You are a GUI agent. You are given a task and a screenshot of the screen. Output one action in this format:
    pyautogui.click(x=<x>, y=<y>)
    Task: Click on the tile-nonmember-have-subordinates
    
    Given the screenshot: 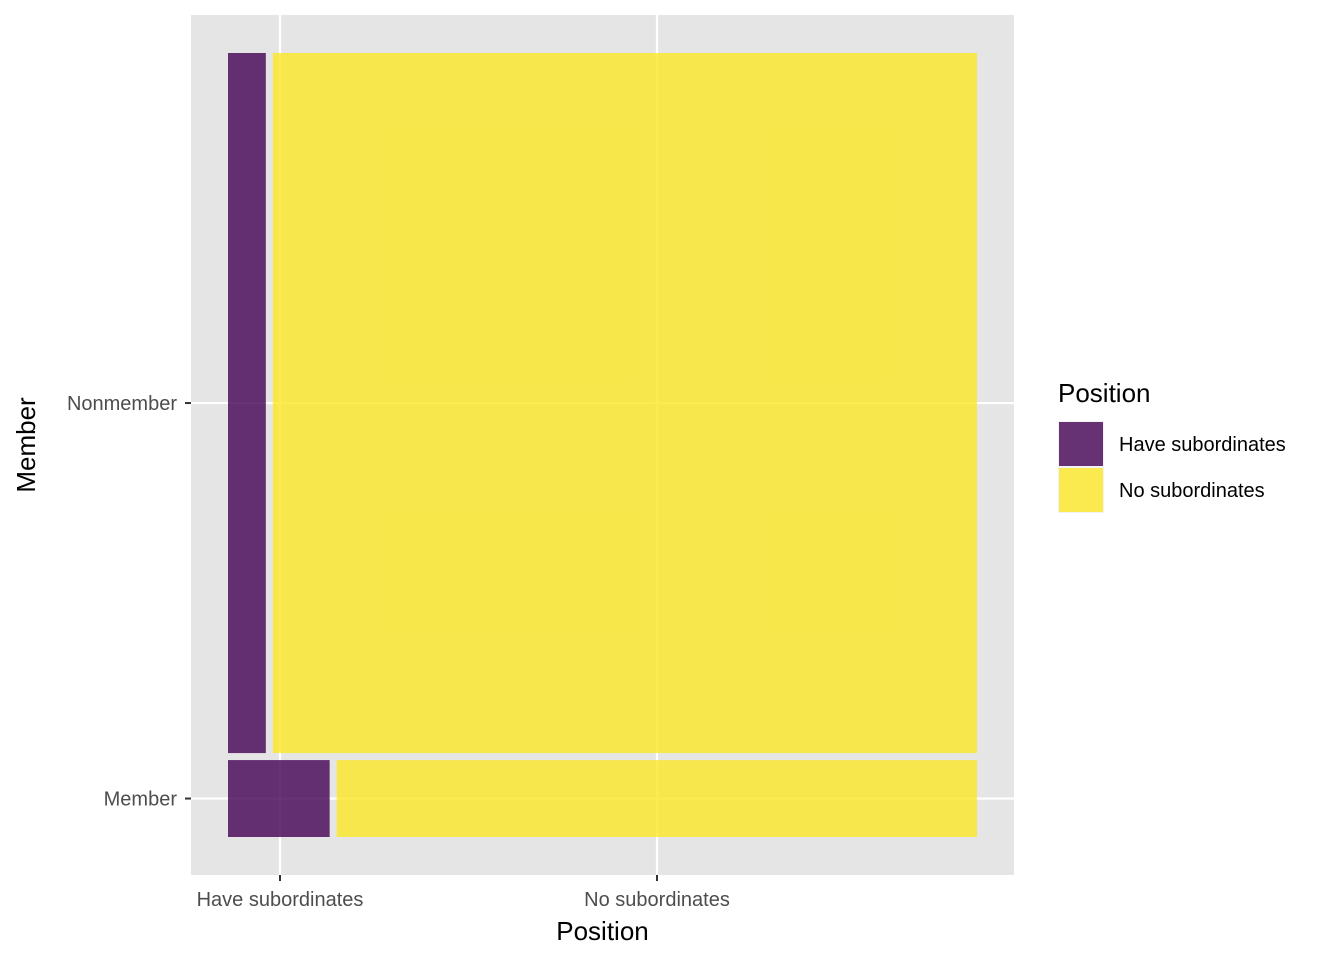 What is the action you would take?
    pyautogui.click(x=247, y=403)
    